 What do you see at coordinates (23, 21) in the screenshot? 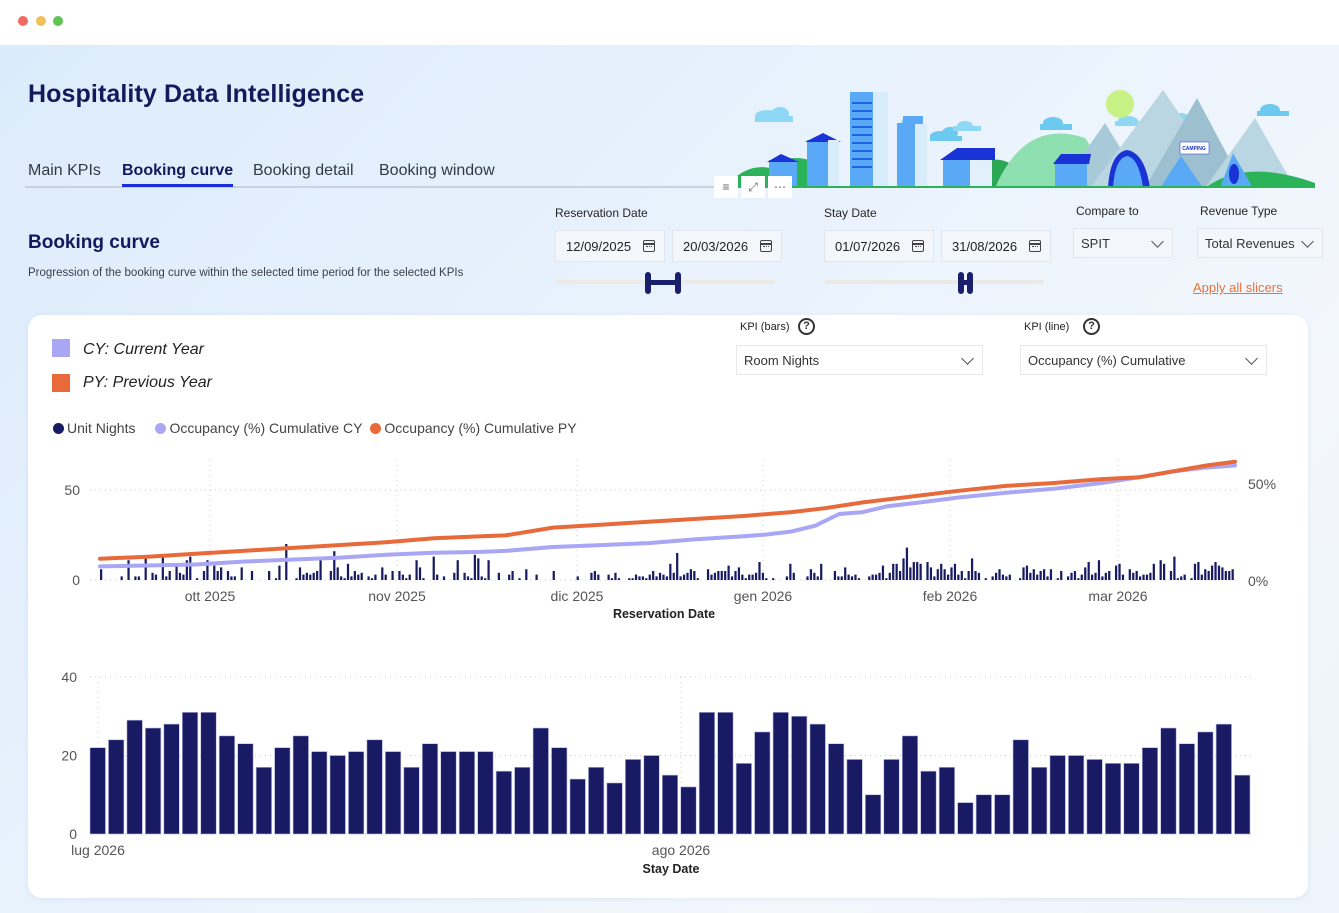
I see `close-window-button` at bounding box center [23, 21].